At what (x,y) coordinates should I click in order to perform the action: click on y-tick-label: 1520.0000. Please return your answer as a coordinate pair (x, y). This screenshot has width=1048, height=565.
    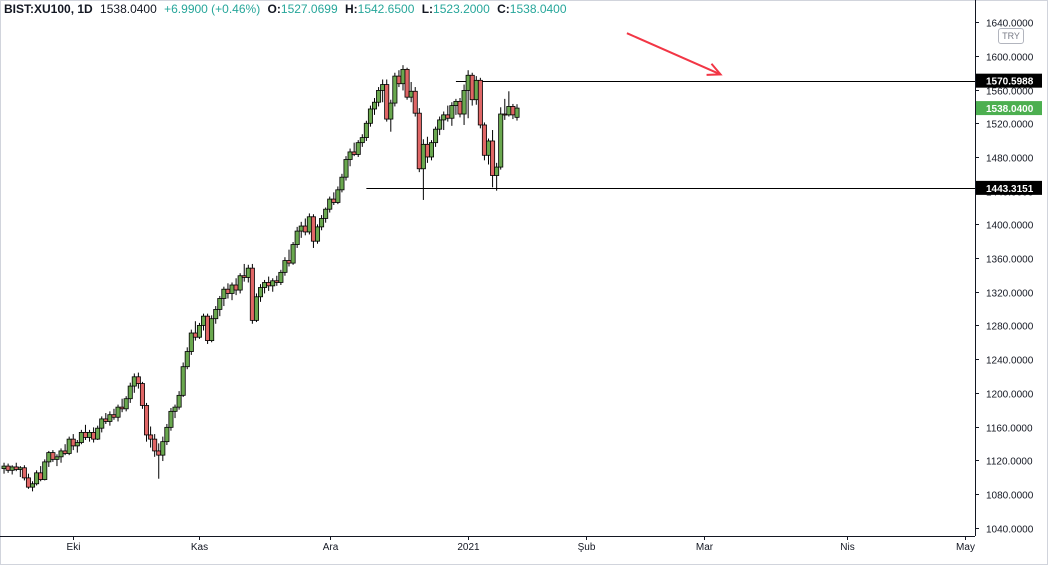
    Looking at the image, I should click on (1010, 125).